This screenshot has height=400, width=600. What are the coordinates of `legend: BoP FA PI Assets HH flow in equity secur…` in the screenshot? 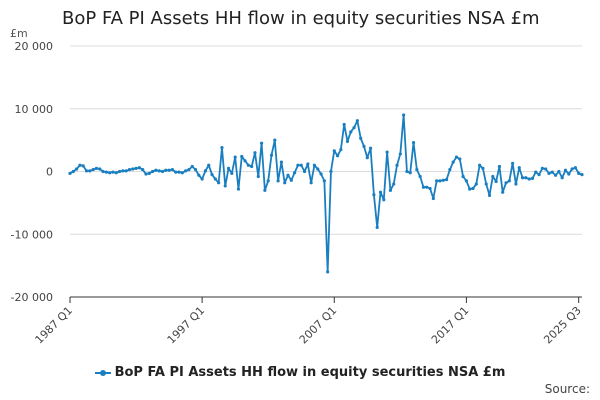 It's located at (300, 372).